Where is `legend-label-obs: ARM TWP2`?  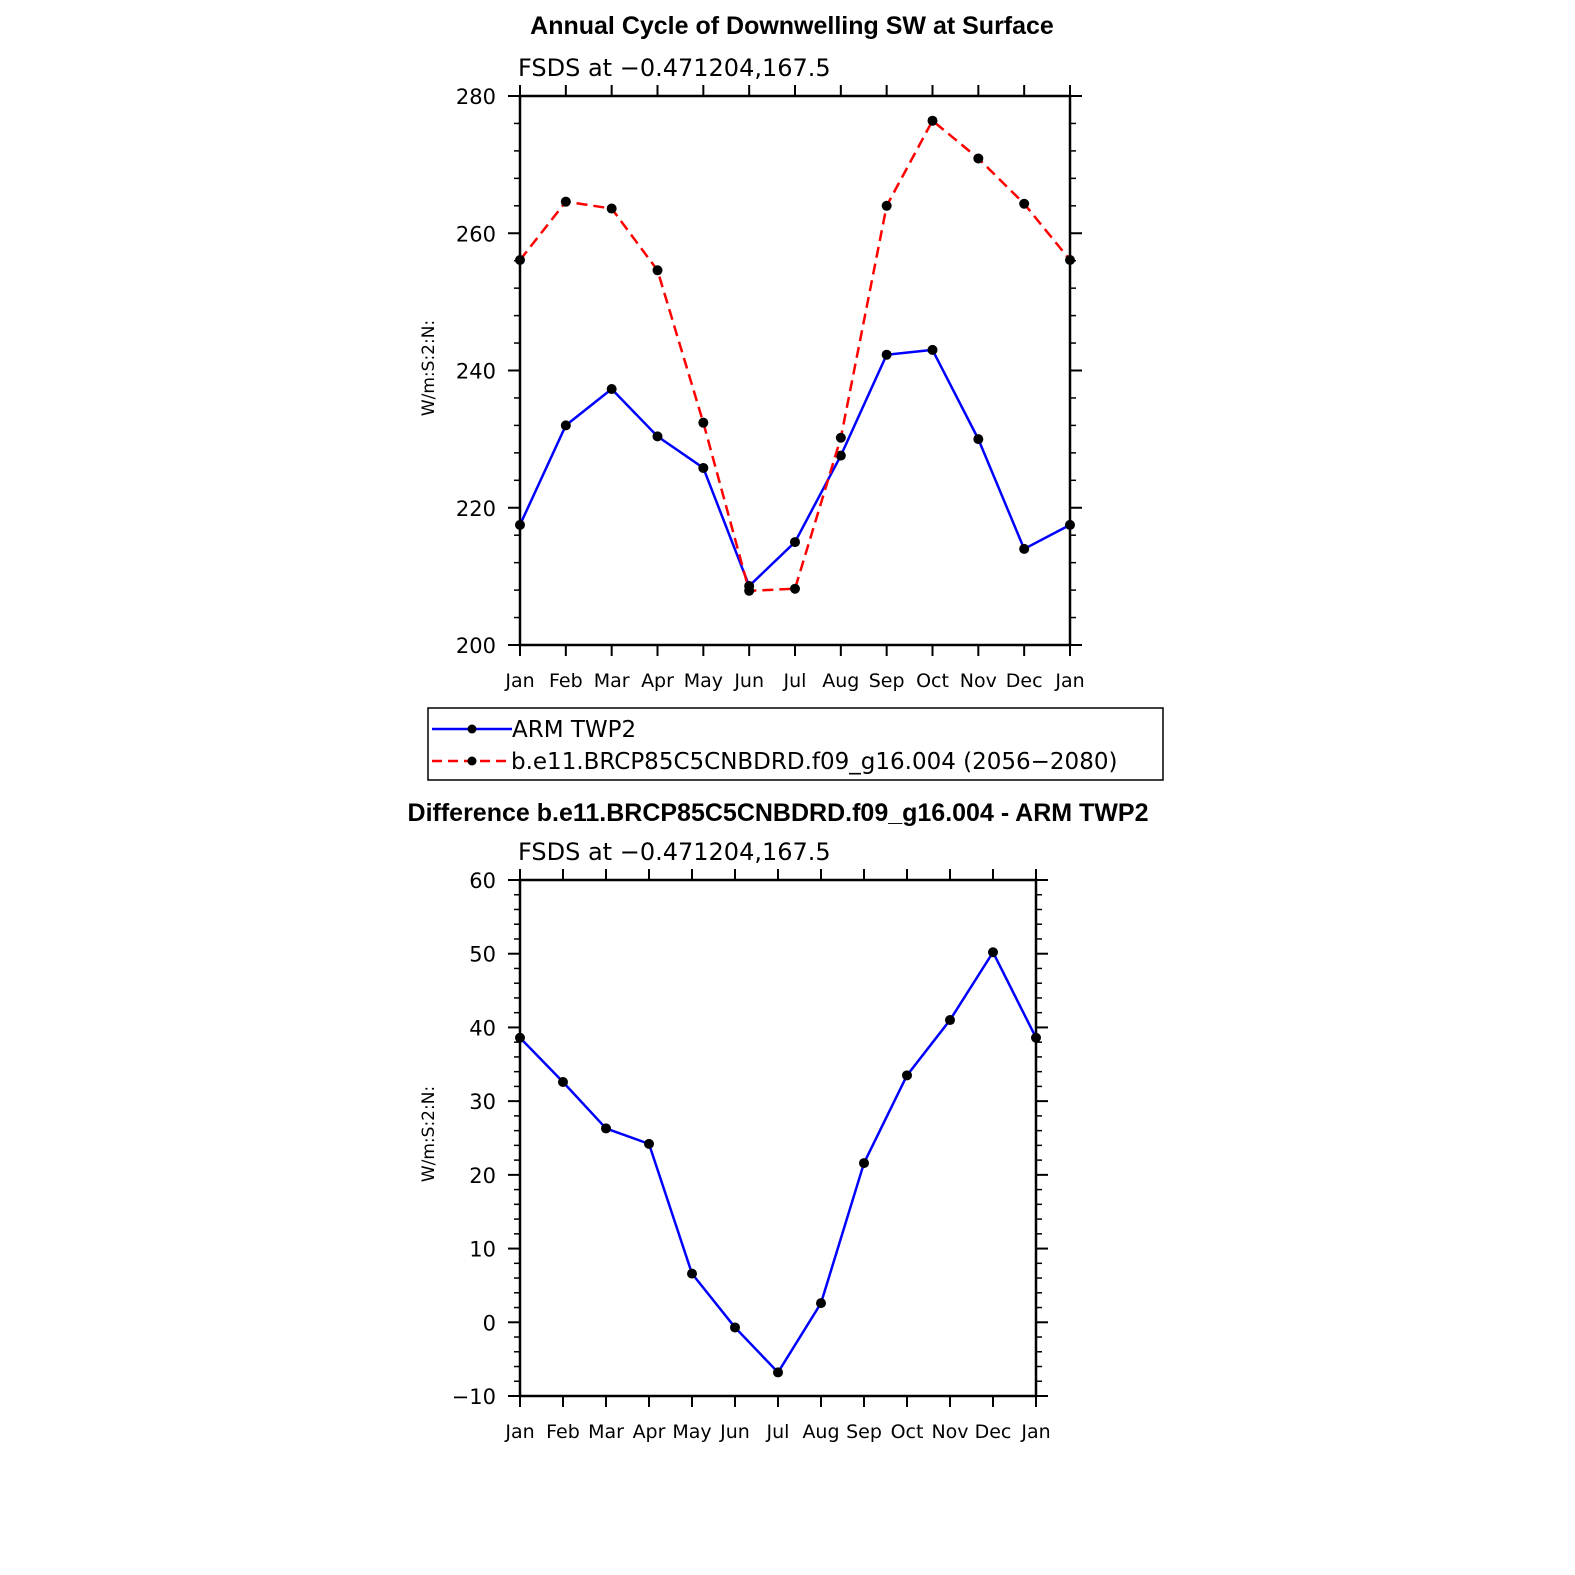 legend-label-obs: ARM TWP2 is located at coordinates (574, 730).